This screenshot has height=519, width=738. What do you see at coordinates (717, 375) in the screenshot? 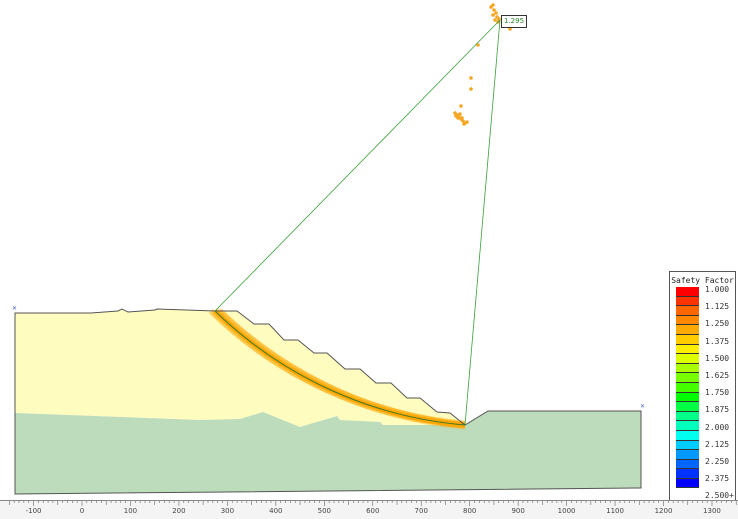
I see `legend-label: 1.625` at bounding box center [717, 375].